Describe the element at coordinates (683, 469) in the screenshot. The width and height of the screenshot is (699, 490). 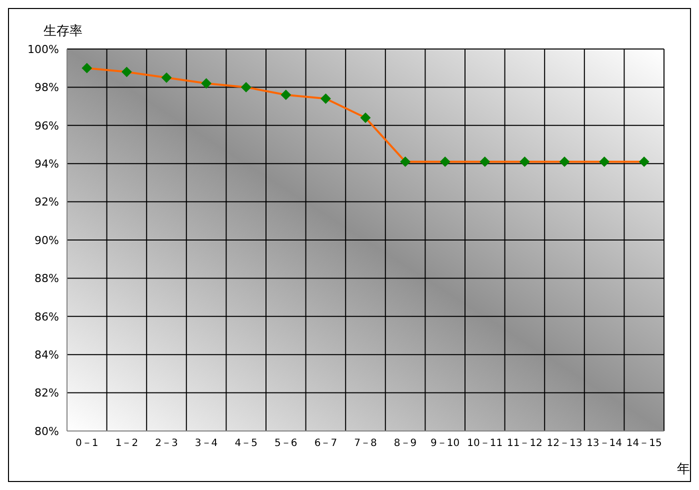
I see `x-axis-title: 年` at that location.